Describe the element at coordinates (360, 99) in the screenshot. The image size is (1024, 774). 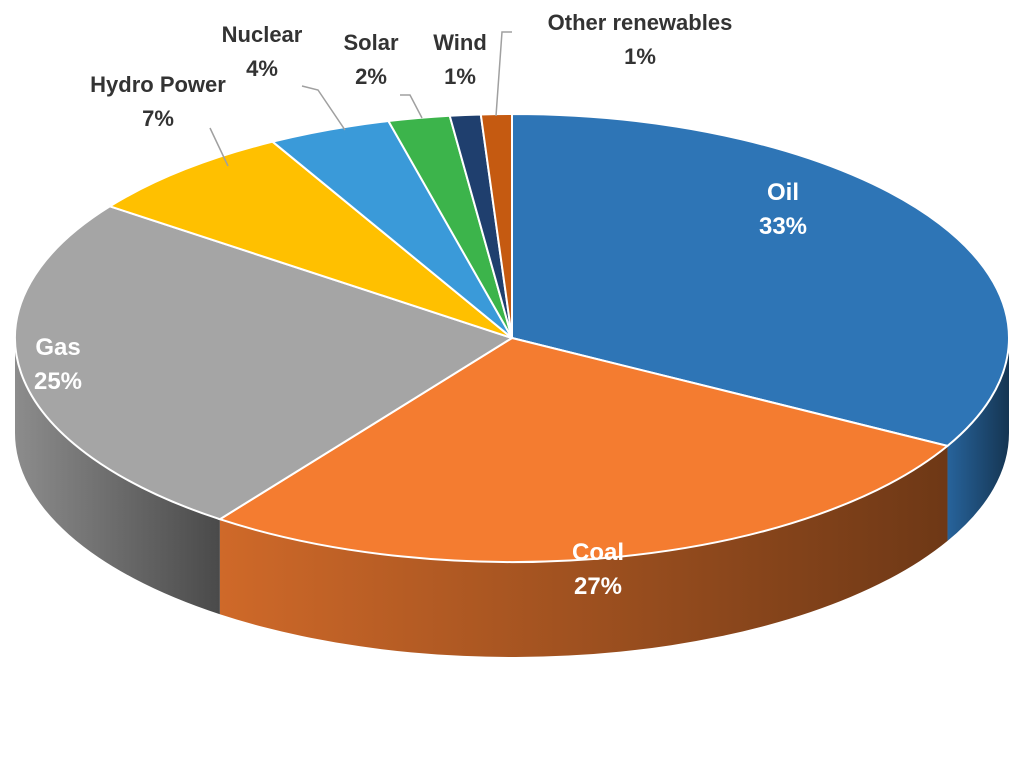
I see `leader-lines` at that location.